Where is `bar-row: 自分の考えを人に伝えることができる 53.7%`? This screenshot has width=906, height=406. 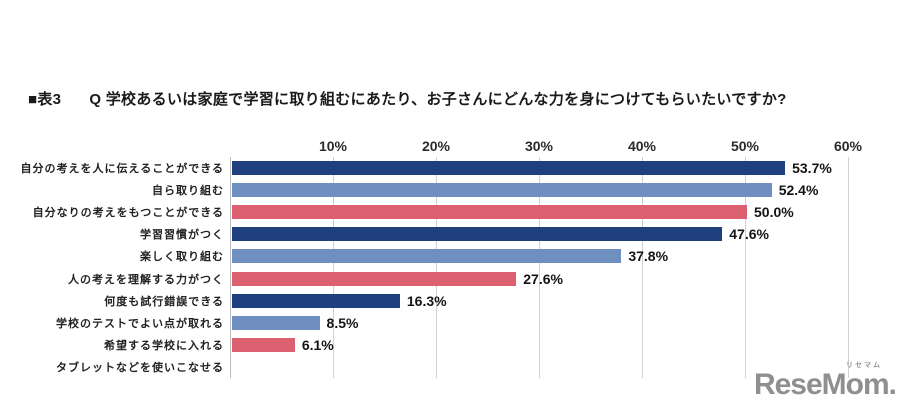 bar-row: 自分の考えを人に伝えることができる 53.7% is located at coordinates (453, 168).